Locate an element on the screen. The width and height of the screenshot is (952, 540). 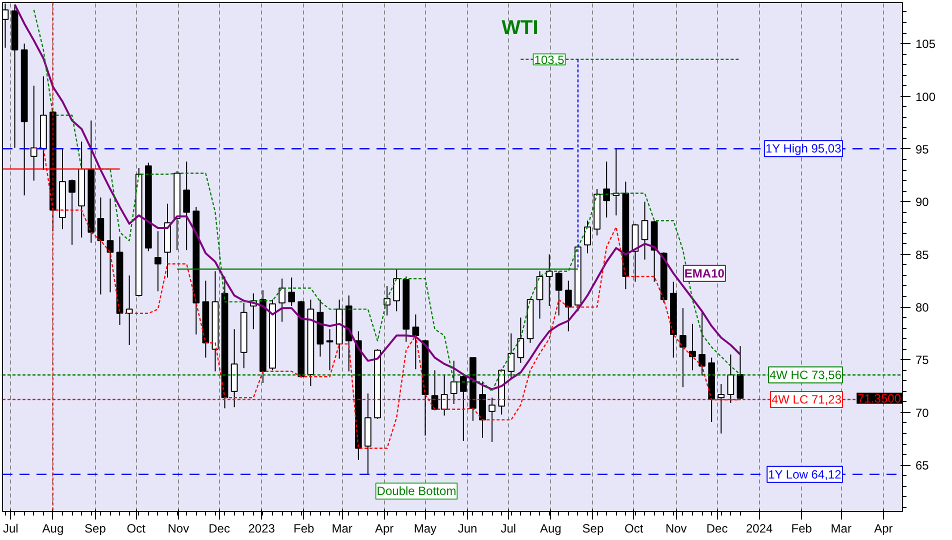
y-tick-label: 105 is located at coordinates (926, 44).